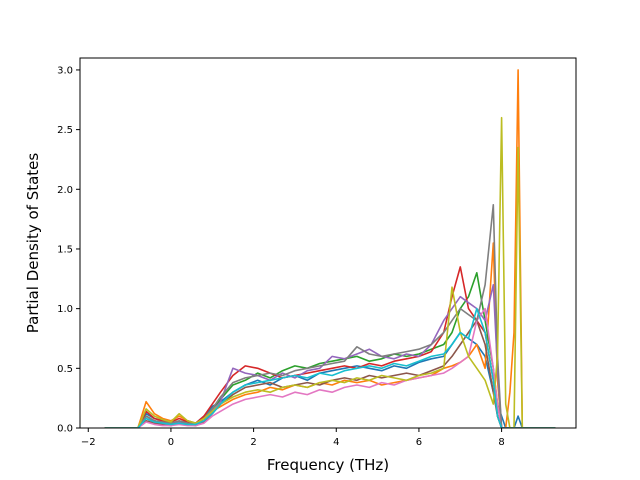  I want to click on x-axis-title: Frequency (THz), so click(328, 465).